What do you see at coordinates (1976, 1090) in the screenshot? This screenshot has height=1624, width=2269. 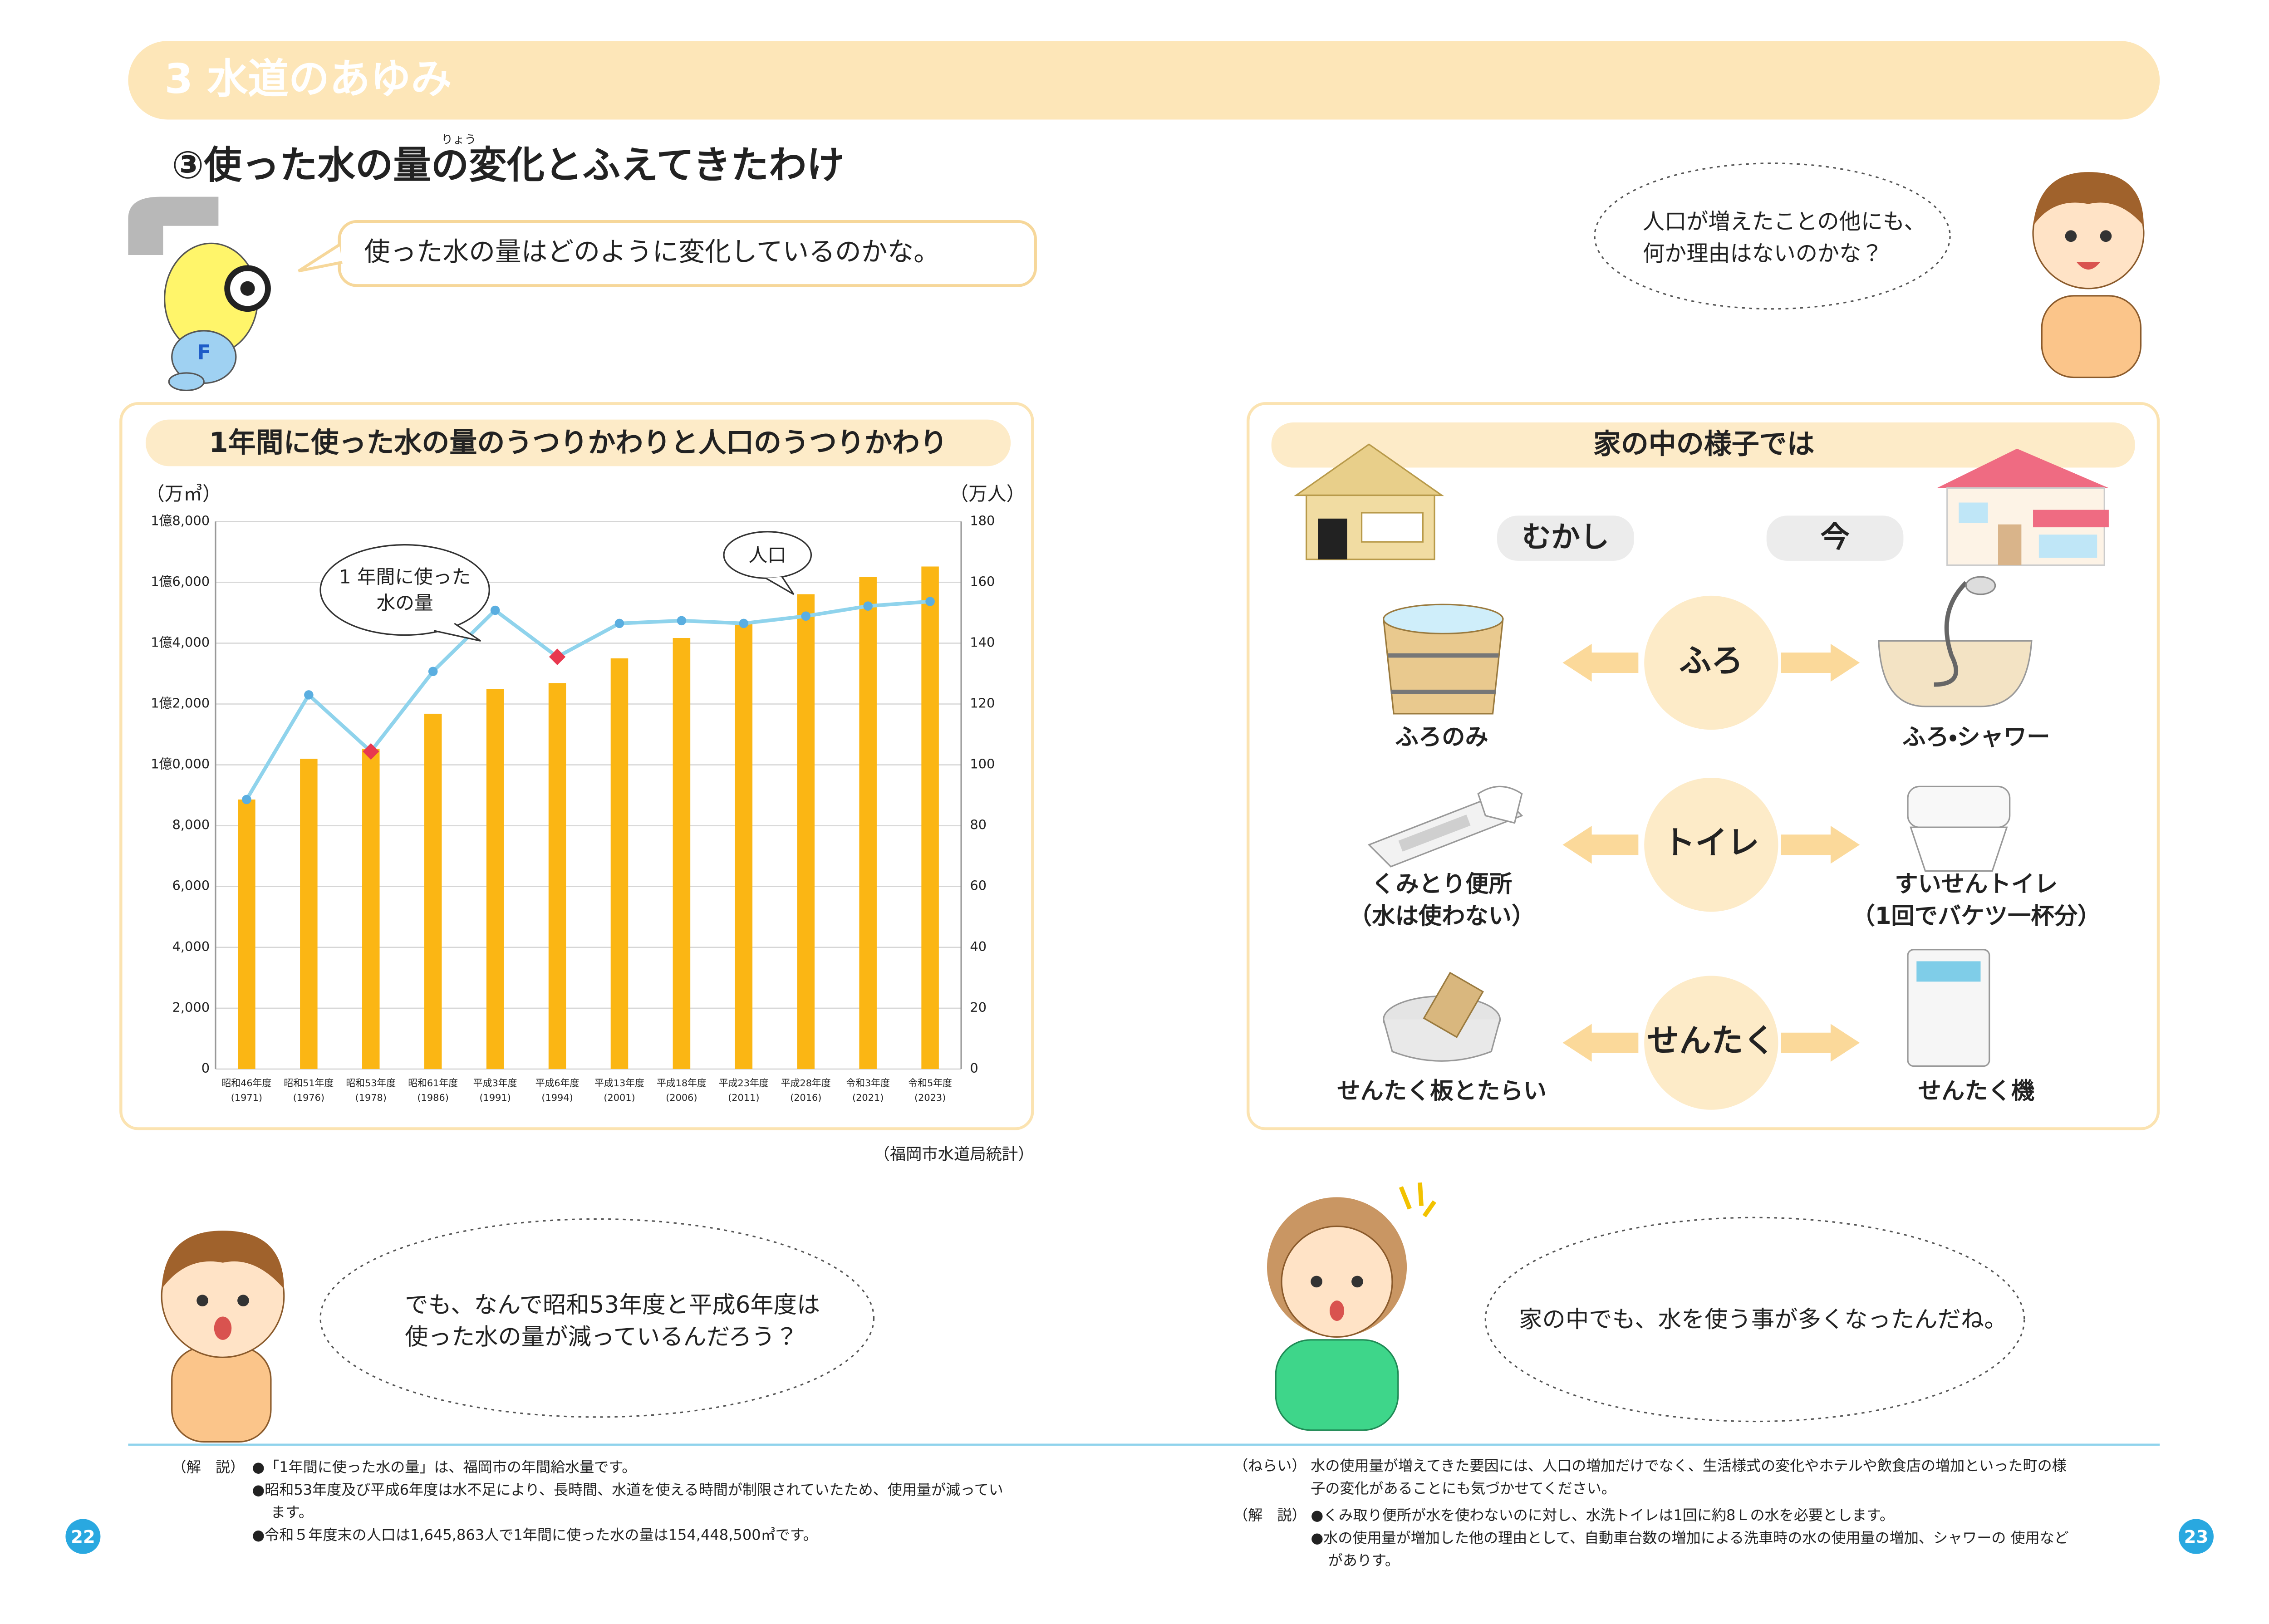 I see `now-item: せんたく機` at bounding box center [1976, 1090].